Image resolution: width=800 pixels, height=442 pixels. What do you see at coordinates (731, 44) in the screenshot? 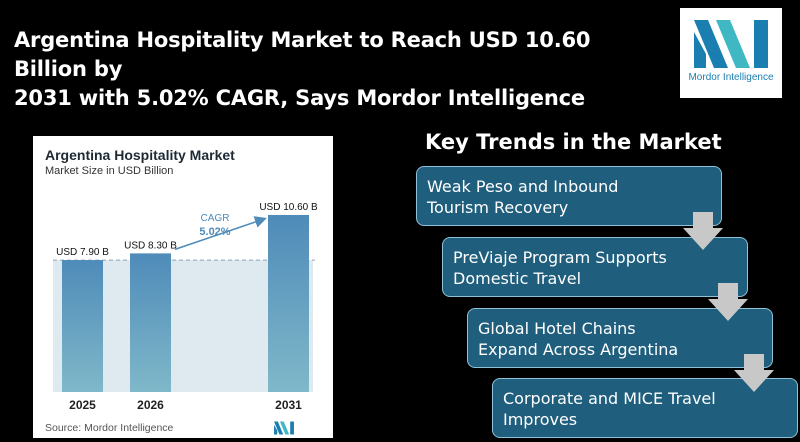
I see `mordor-logo-mark-icon` at bounding box center [731, 44].